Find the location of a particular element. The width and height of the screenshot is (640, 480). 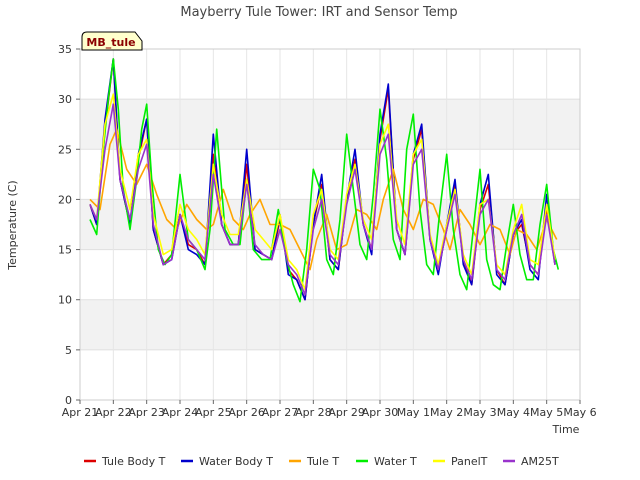

legend-label: Water Body T is located at coordinates (236, 461).